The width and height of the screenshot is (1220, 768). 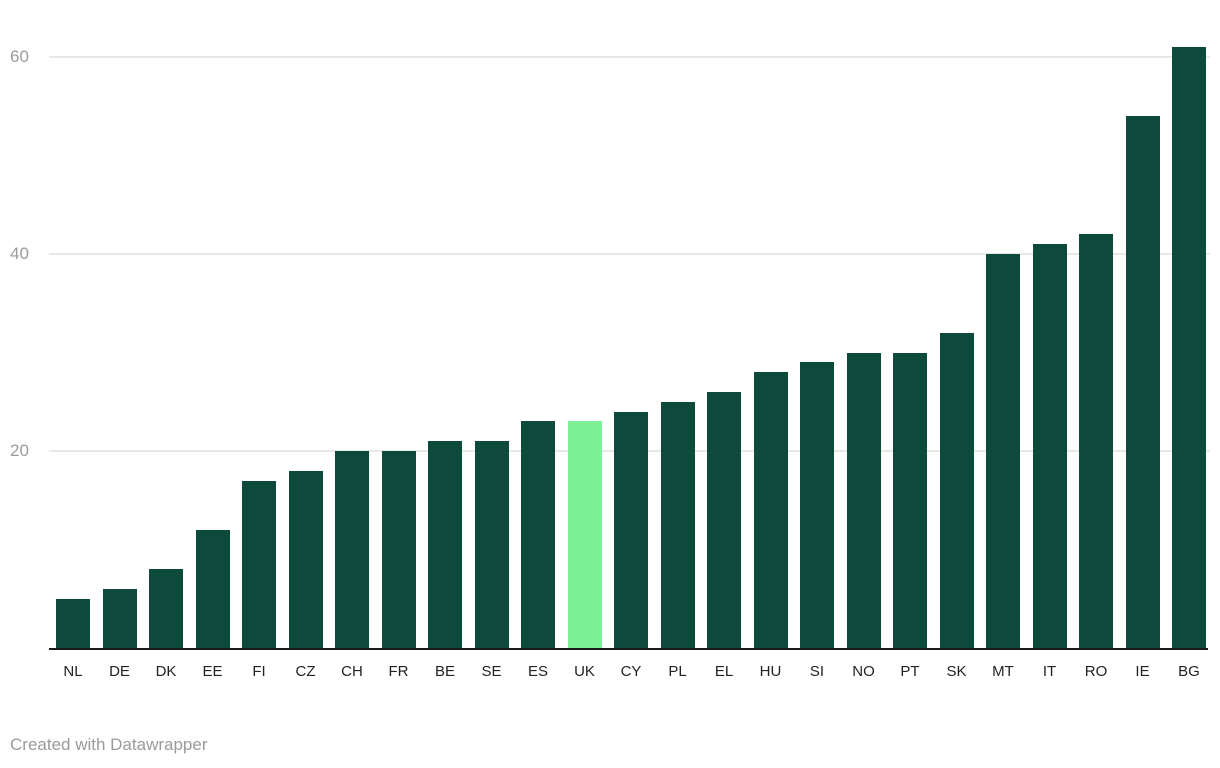 I want to click on bar-ee, so click(x=212, y=588).